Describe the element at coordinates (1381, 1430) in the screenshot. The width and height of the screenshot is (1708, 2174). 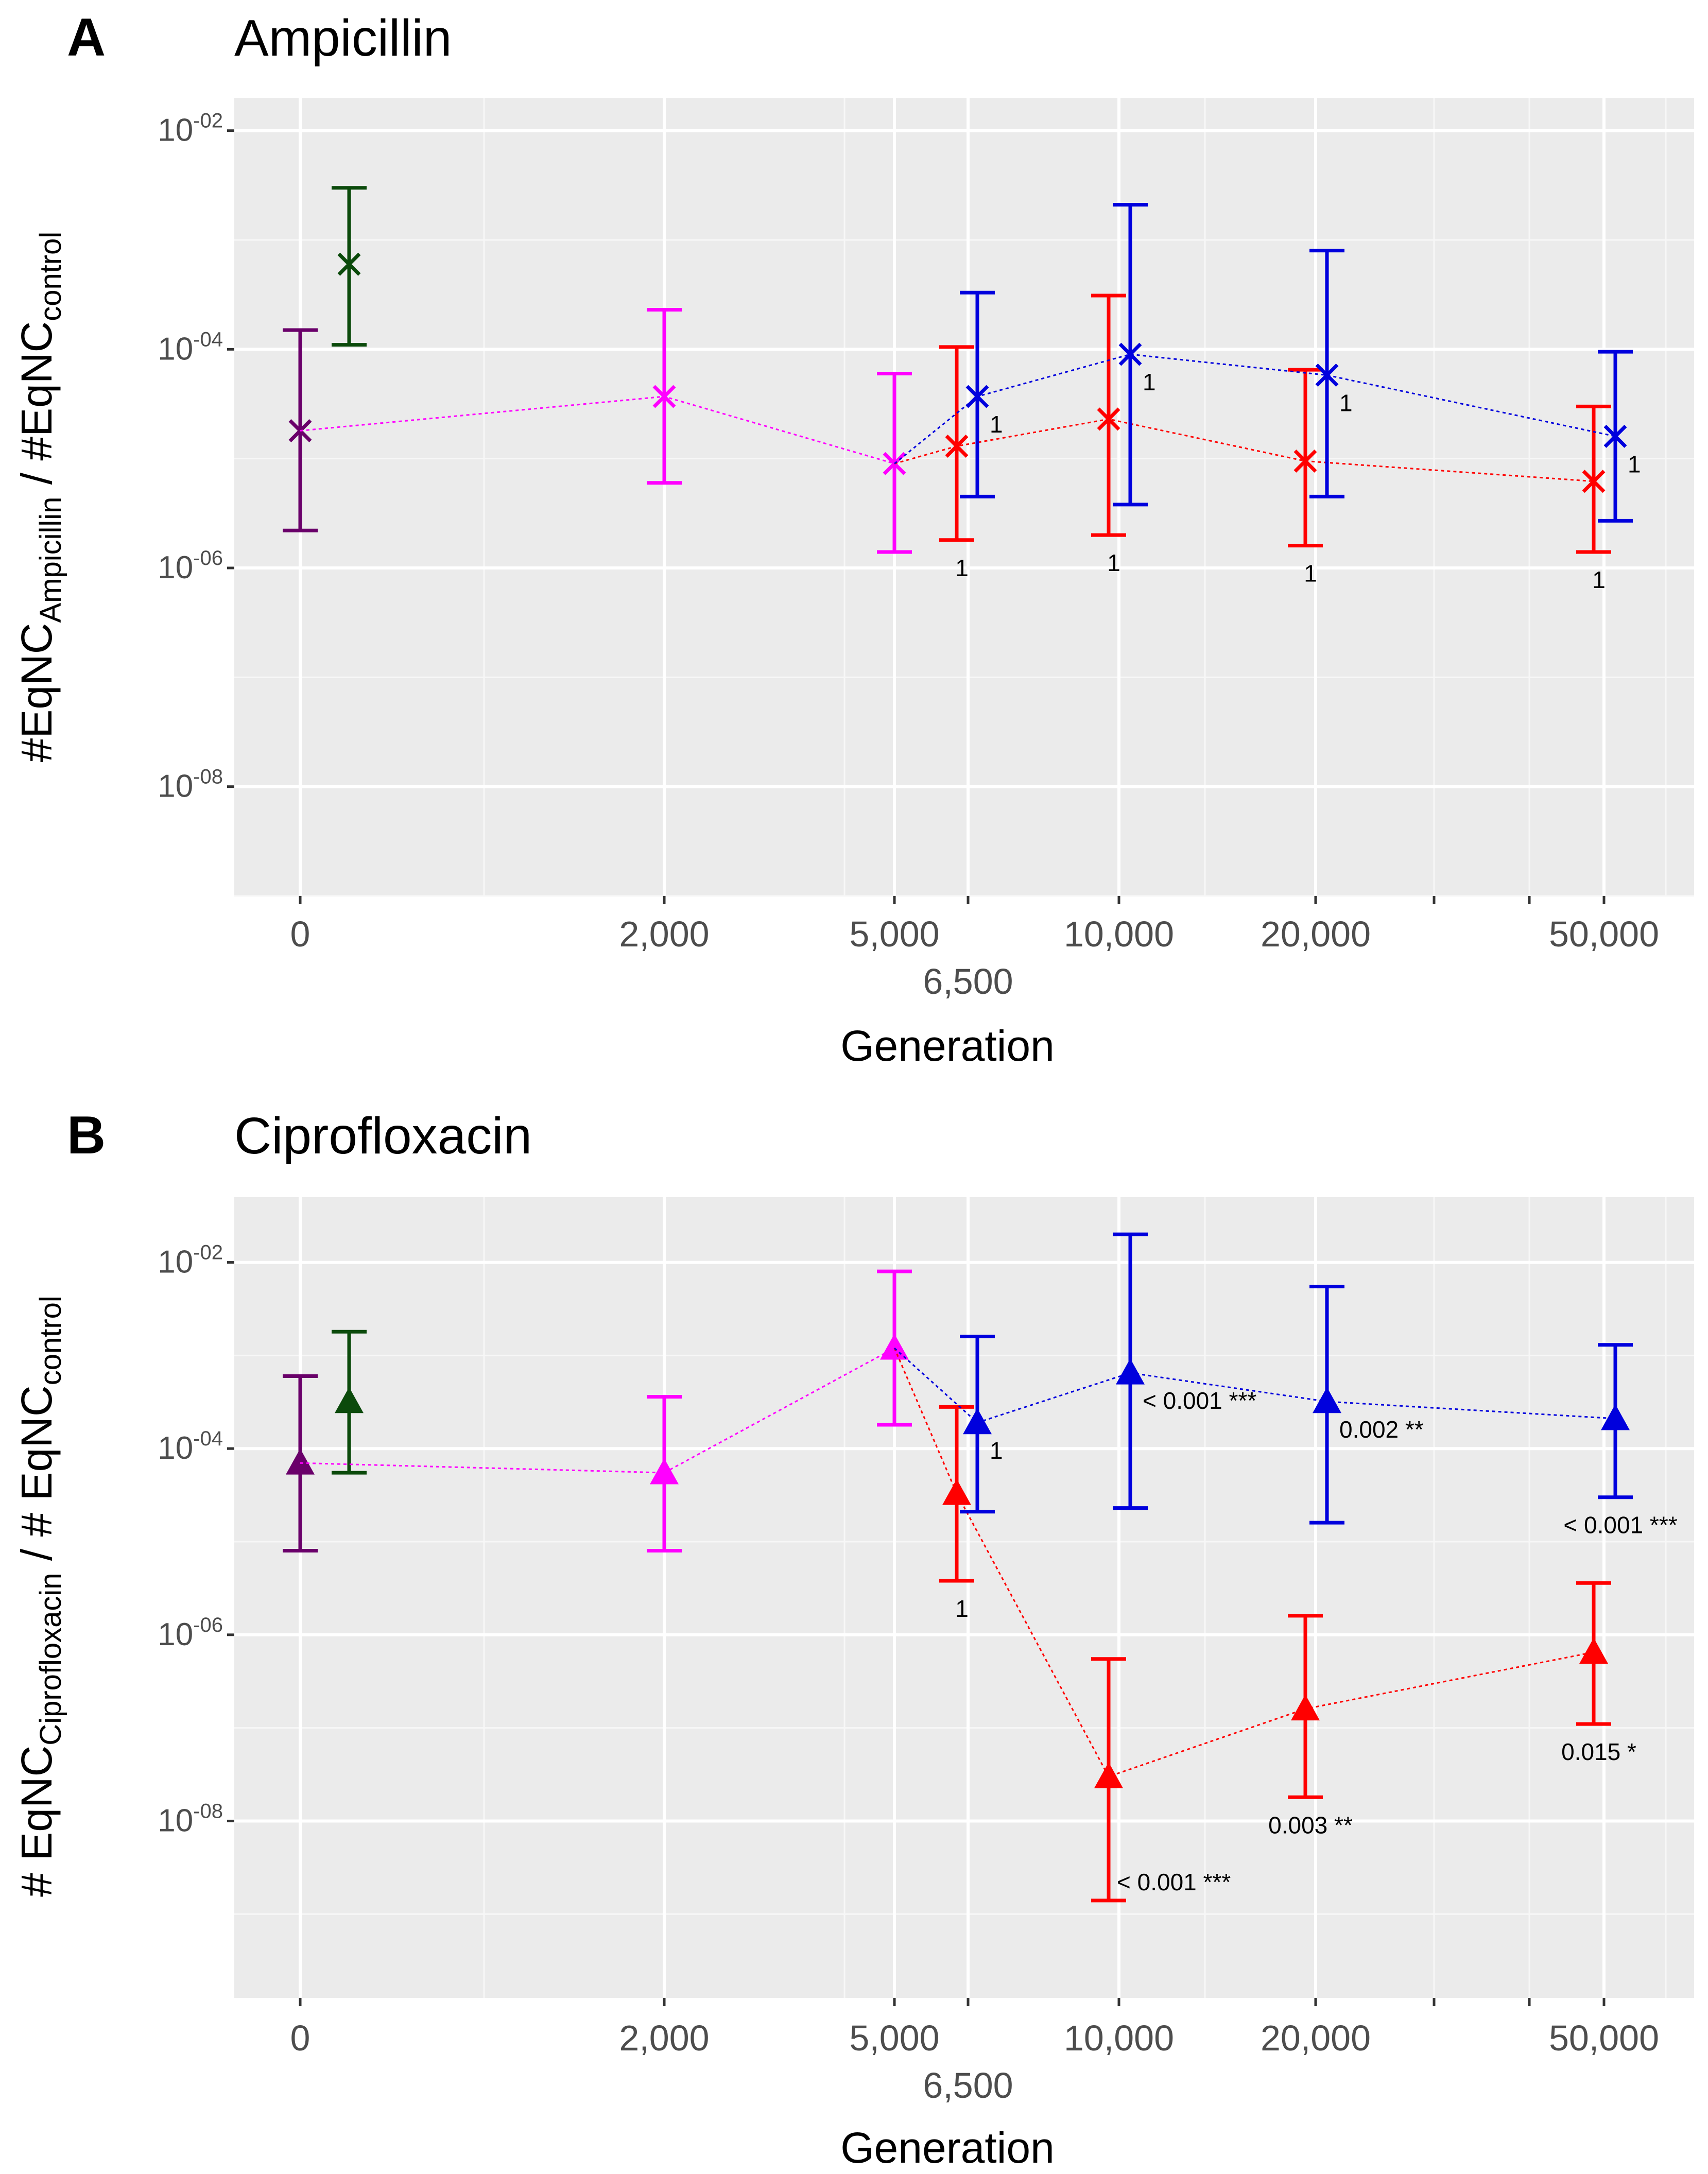
I see `p-value-label: 0.002 **` at that location.